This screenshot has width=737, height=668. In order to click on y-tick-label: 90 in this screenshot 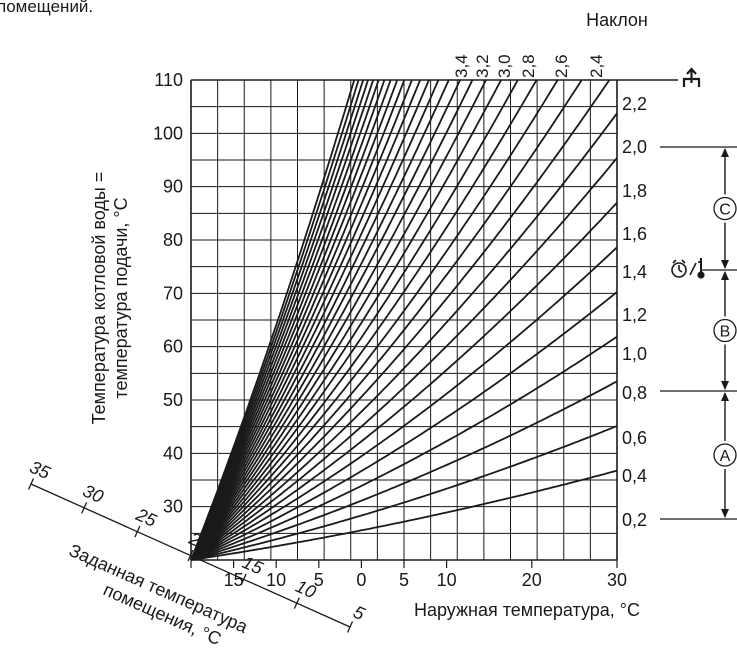, I will do `click(173, 187)`.